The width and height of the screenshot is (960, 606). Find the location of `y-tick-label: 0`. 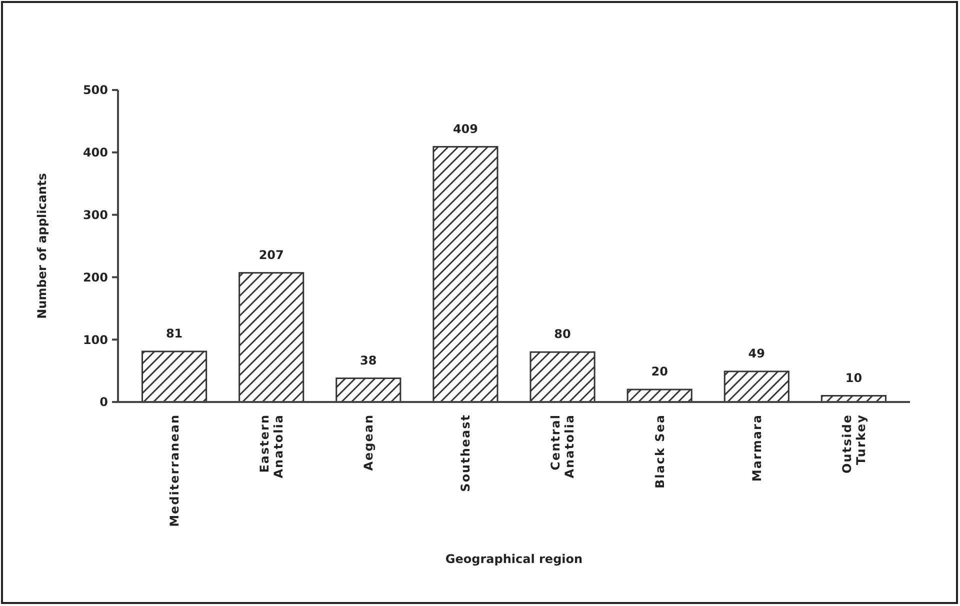

y-tick-label: 0 is located at coordinates (104, 402).